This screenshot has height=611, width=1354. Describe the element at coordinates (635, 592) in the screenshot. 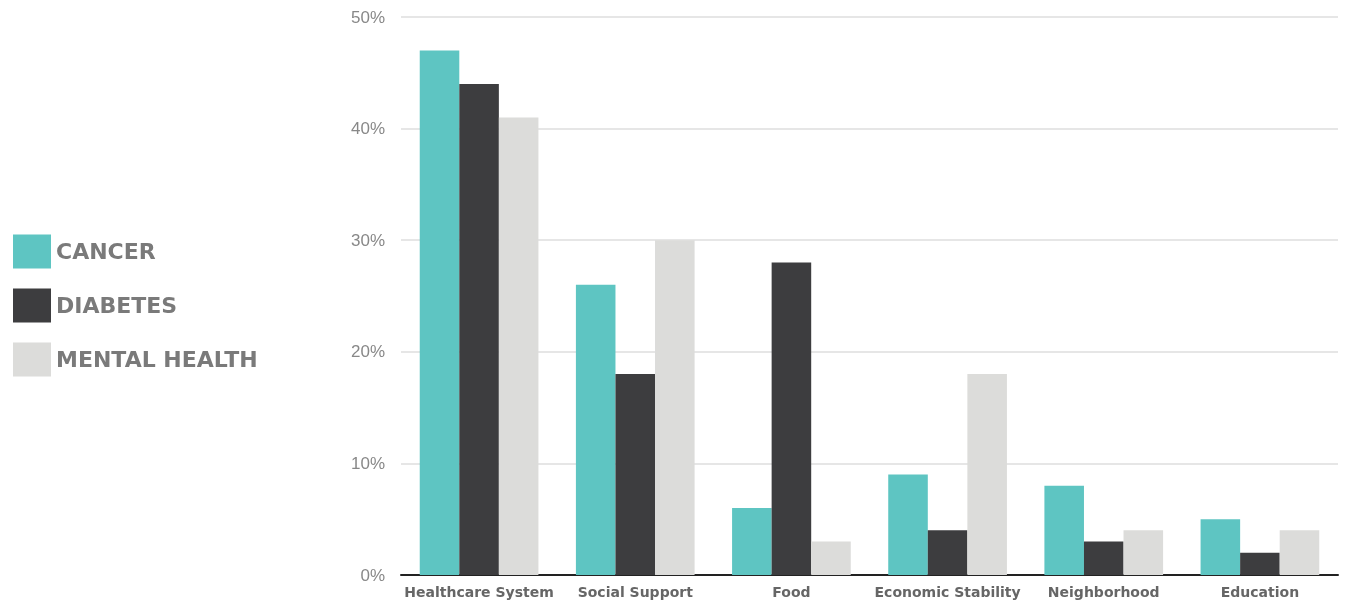

I see `x-tick-label: Social Support` at that location.